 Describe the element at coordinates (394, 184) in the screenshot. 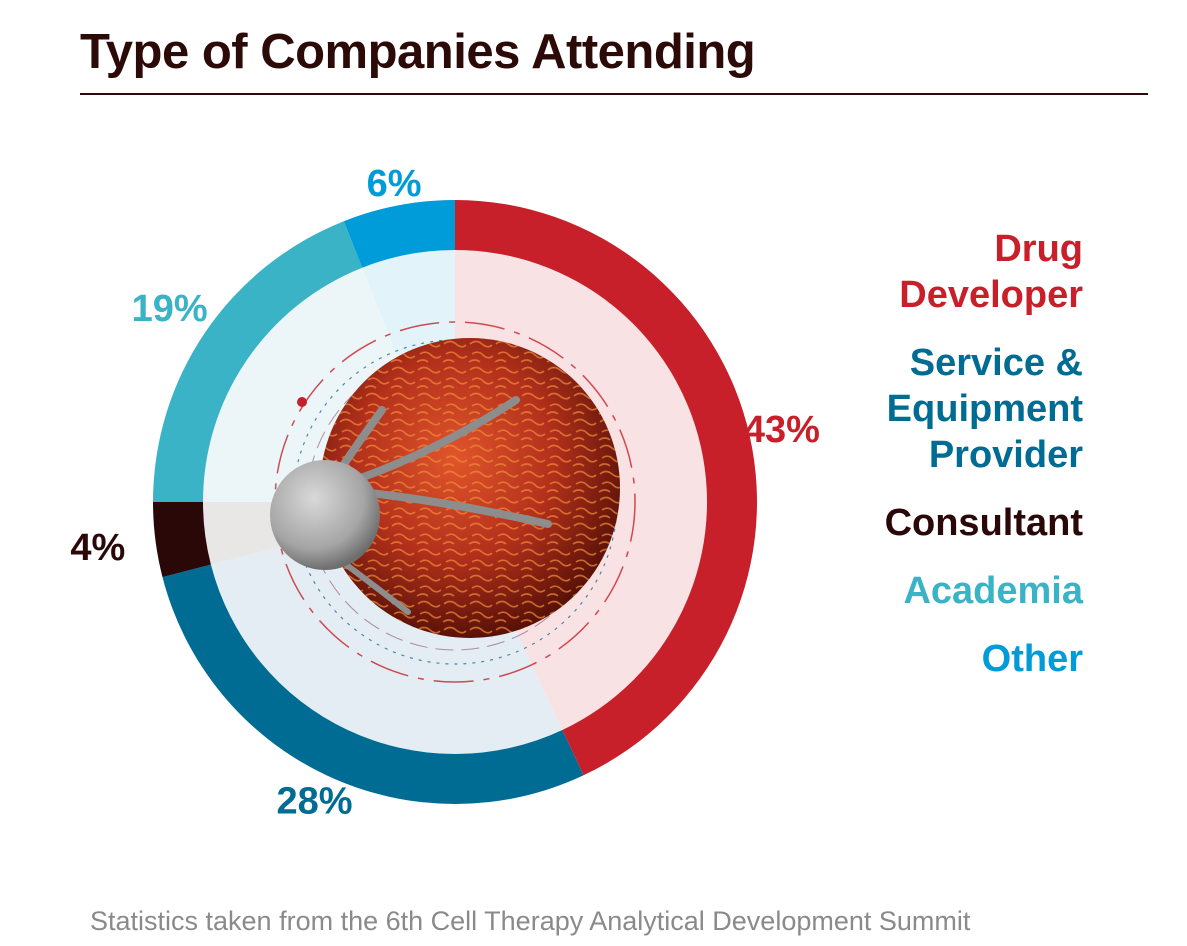

I see `data-label-other: 6%` at that location.